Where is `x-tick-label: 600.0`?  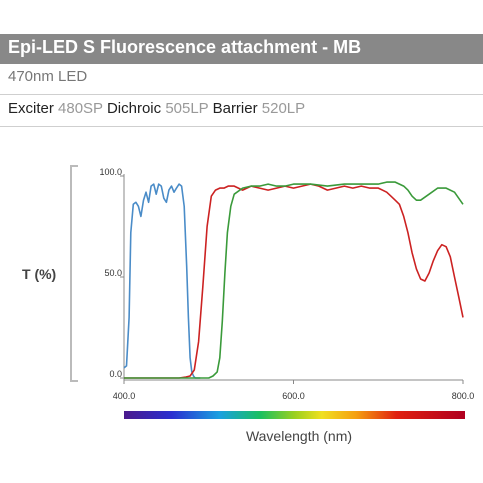 x-tick-label: 600.0 is located at coordinates (293, 396).